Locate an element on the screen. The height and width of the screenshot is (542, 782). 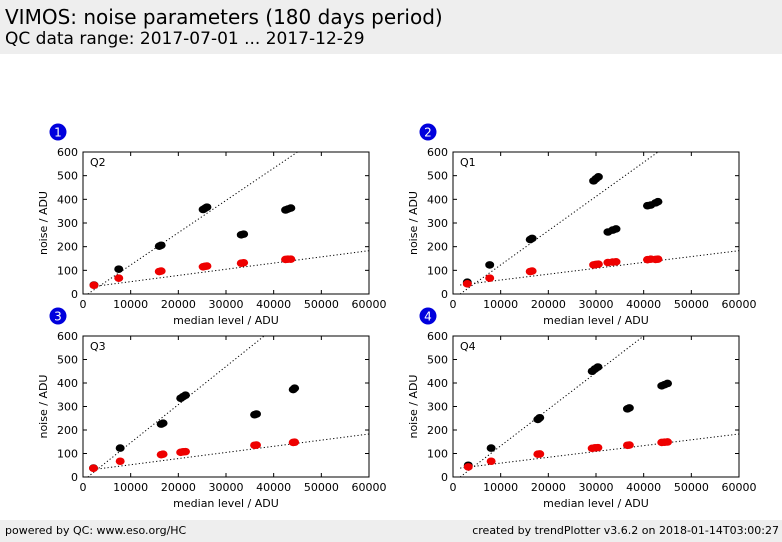
x-tick-label: 60000 is located at coordinates (739, 304).